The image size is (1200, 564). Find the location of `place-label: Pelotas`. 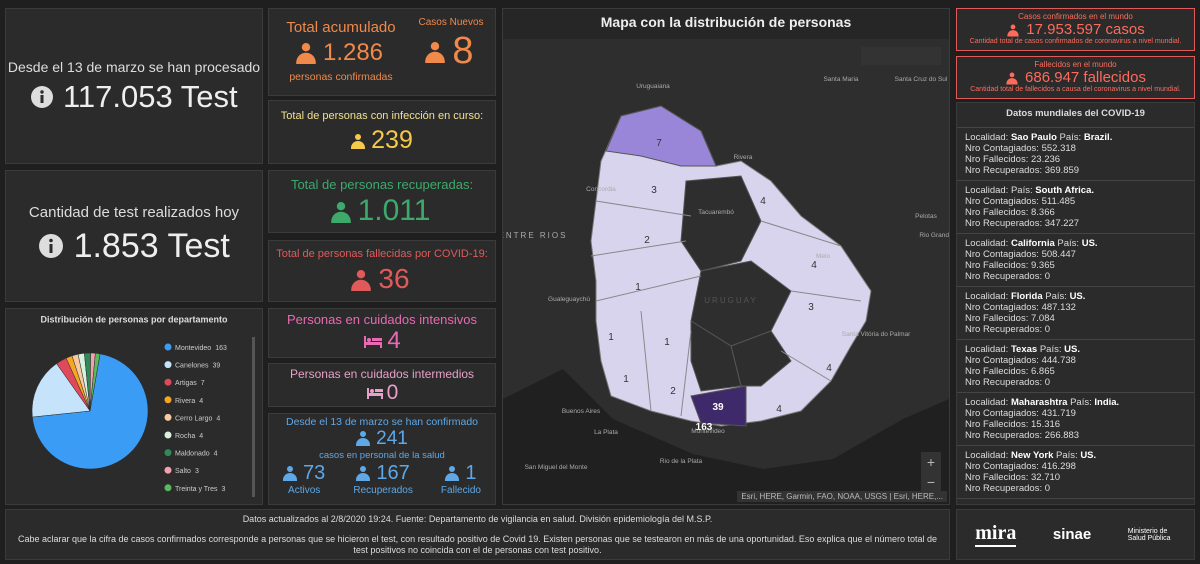

place-label: Pelotas is located at coordinates (926, 216).